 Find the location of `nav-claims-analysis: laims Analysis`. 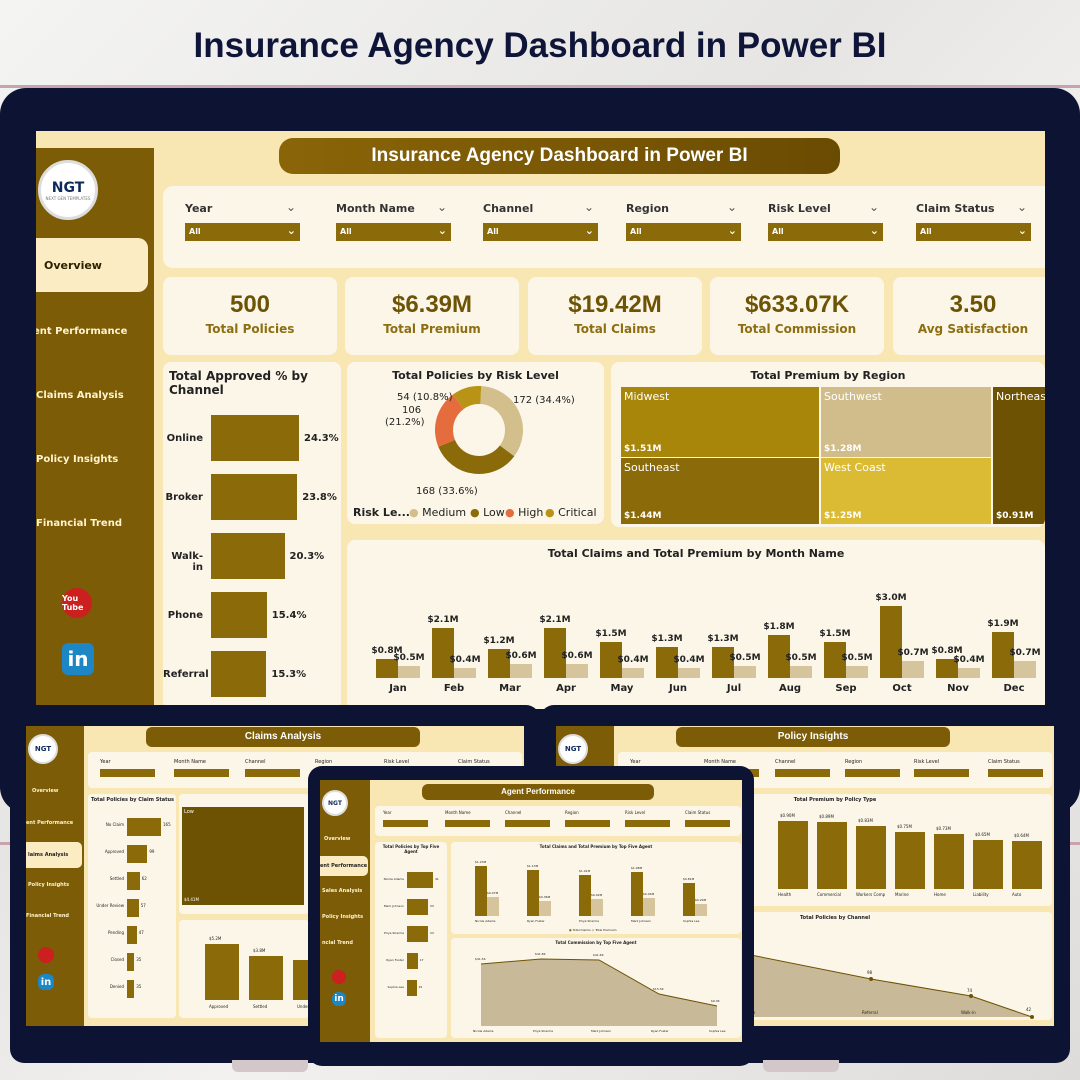

nav-claims-analysis: laims Analysis is located at coordinates (54, 855).